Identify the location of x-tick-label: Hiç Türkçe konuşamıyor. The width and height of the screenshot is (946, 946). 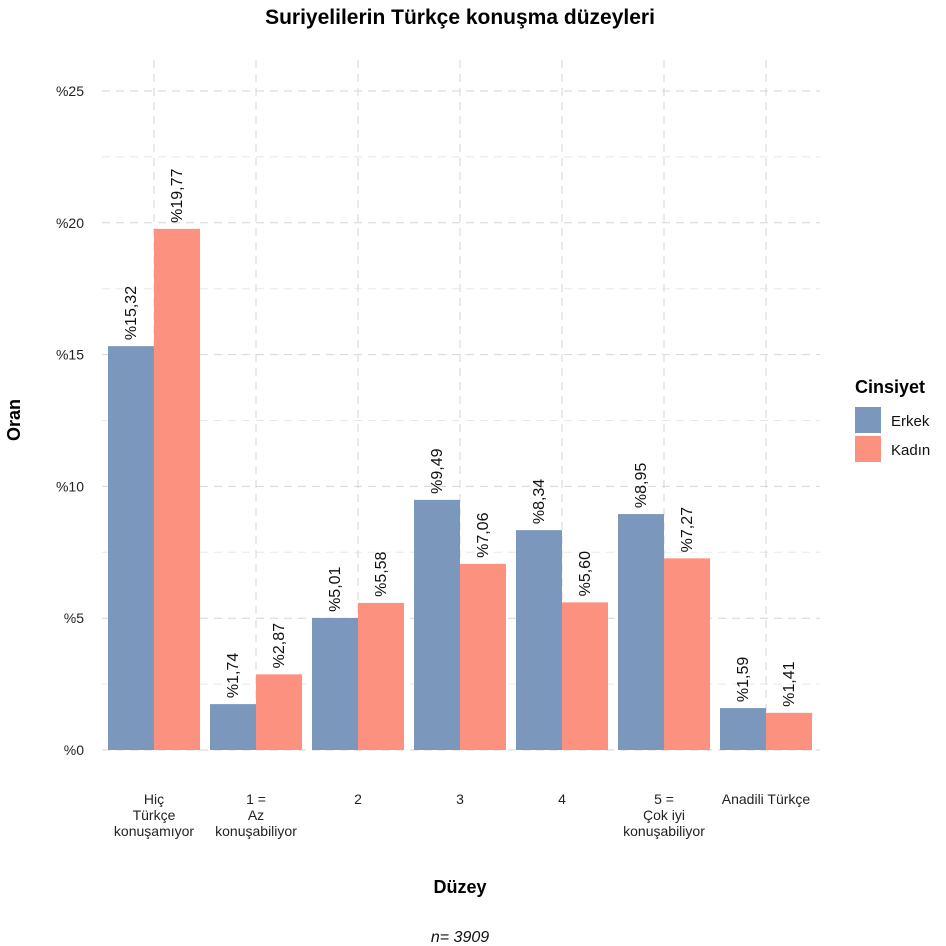
(154, 815).